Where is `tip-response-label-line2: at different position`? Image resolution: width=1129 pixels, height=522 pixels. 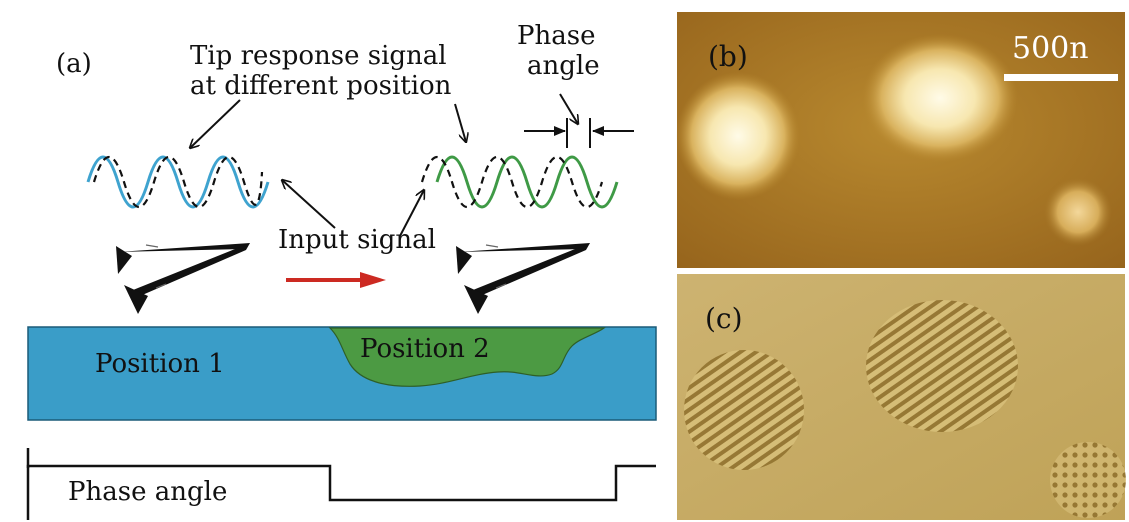 tip-response-label-line2: at different position is located at coordinates (321, 86).